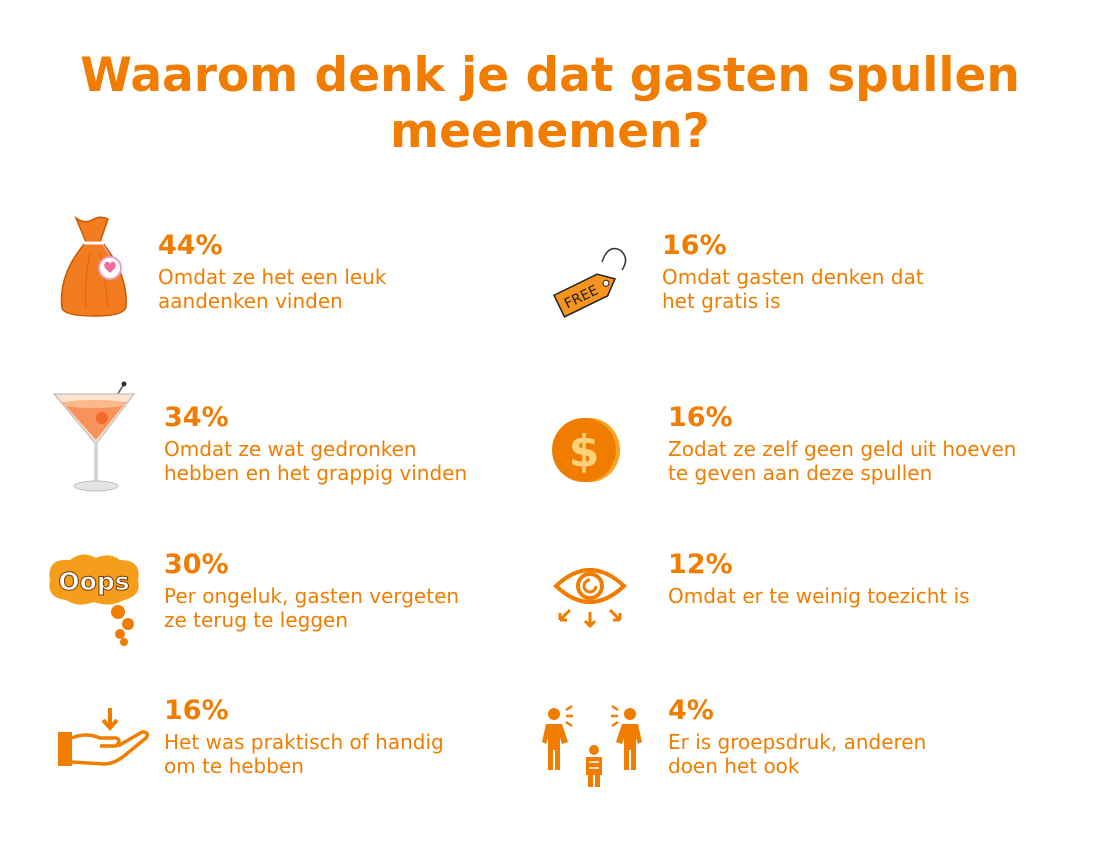 Image resolution: width=1100 pixels, height=858 pixels. What do you see at coordinates (196, 417) in the screenshot?
I see `stat-percentage: 34%` at bounding box center [196, 417].